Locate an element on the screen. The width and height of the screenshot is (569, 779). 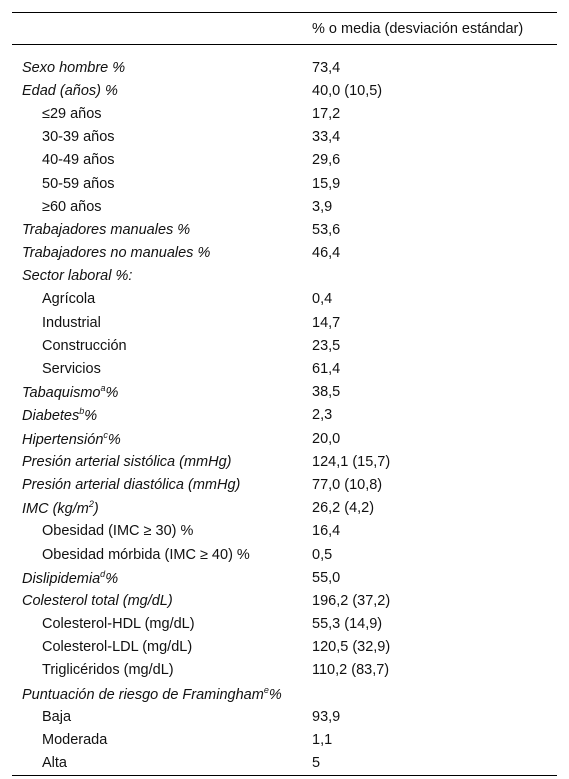
label-text: Construcción is located at coordinates (84, 345).